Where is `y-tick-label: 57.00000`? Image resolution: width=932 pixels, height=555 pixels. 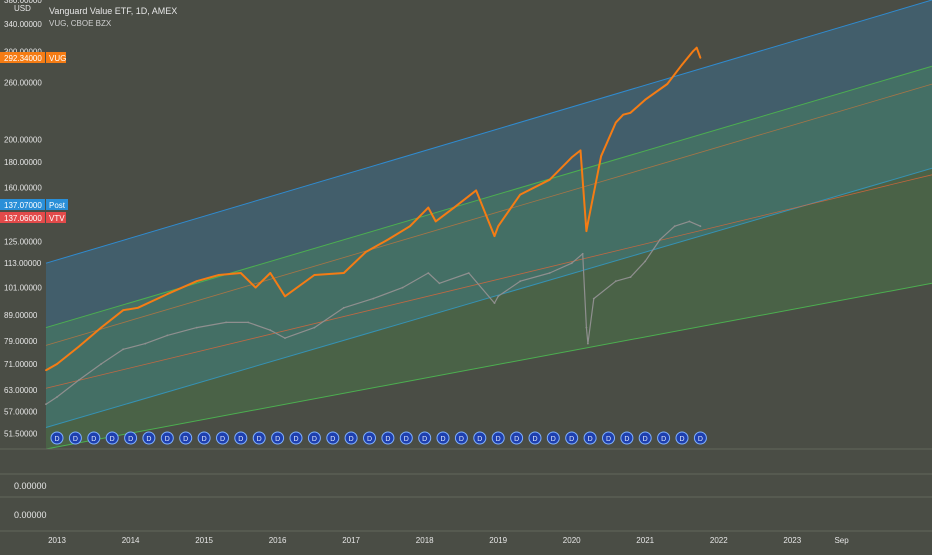
y-tick-label: 57.00000 is located at coordinates (21, 412).